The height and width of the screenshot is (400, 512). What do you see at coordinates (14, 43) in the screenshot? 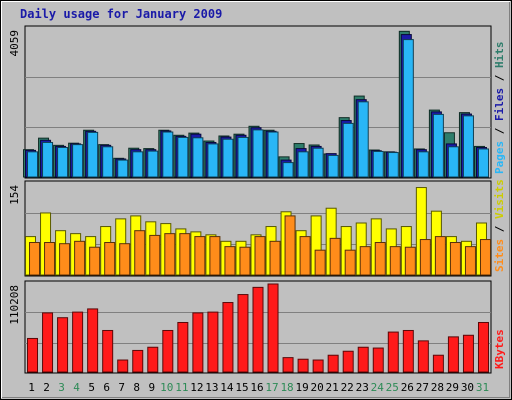
I see `y-max-label-1: 4059` at bounding box center [14, 43].